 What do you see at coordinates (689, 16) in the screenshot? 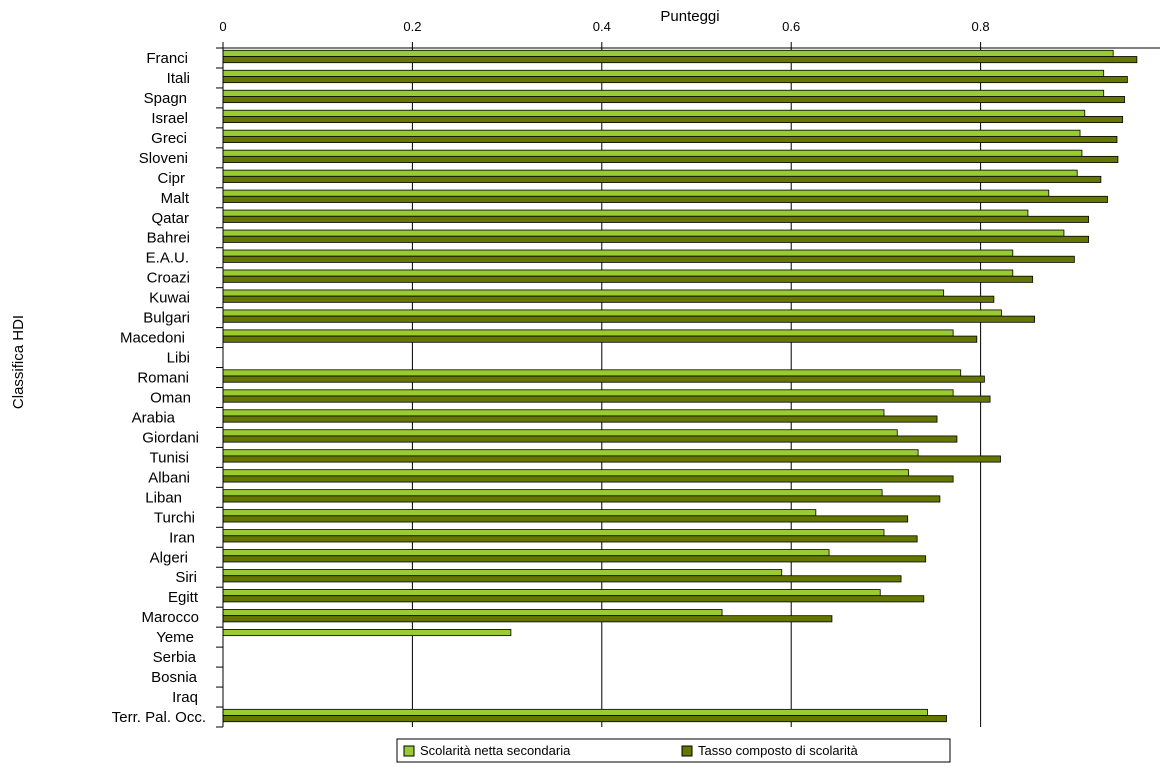
I see `x-axis-title: Punteggi` at bounding box center [689, 16].